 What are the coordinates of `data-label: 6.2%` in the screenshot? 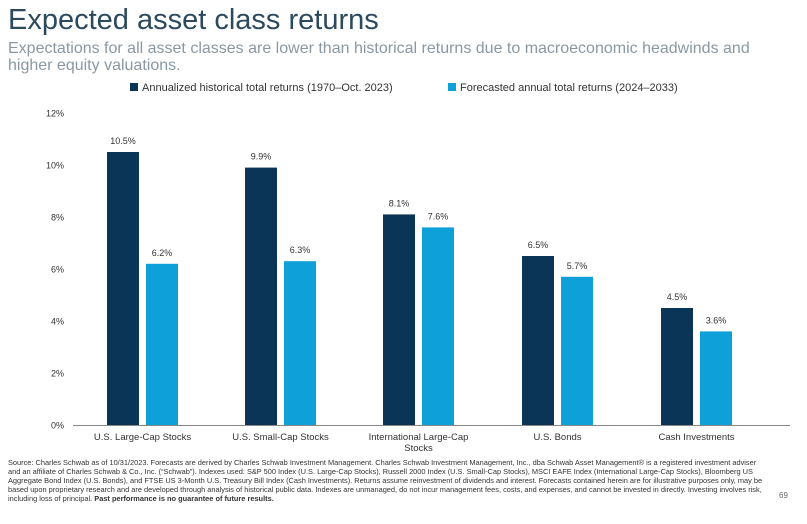 It's located at (162, 253).